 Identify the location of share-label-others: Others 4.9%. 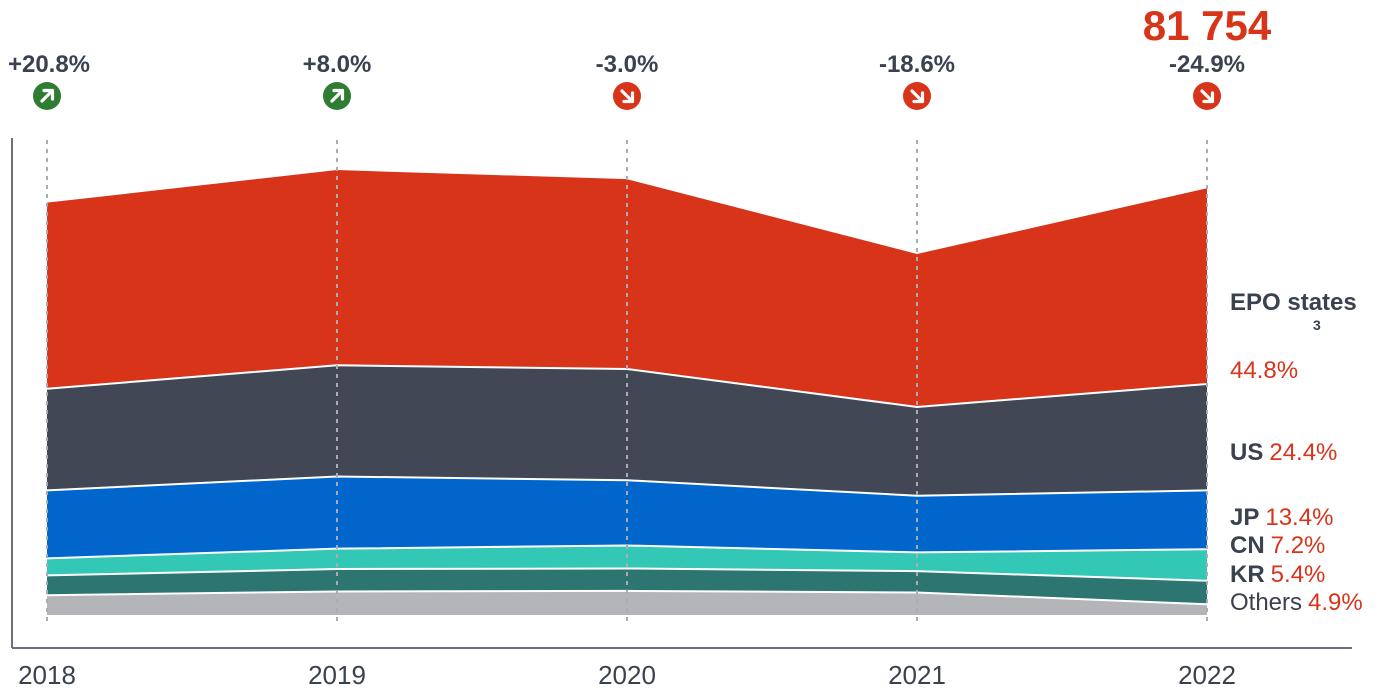
(1296, 602).